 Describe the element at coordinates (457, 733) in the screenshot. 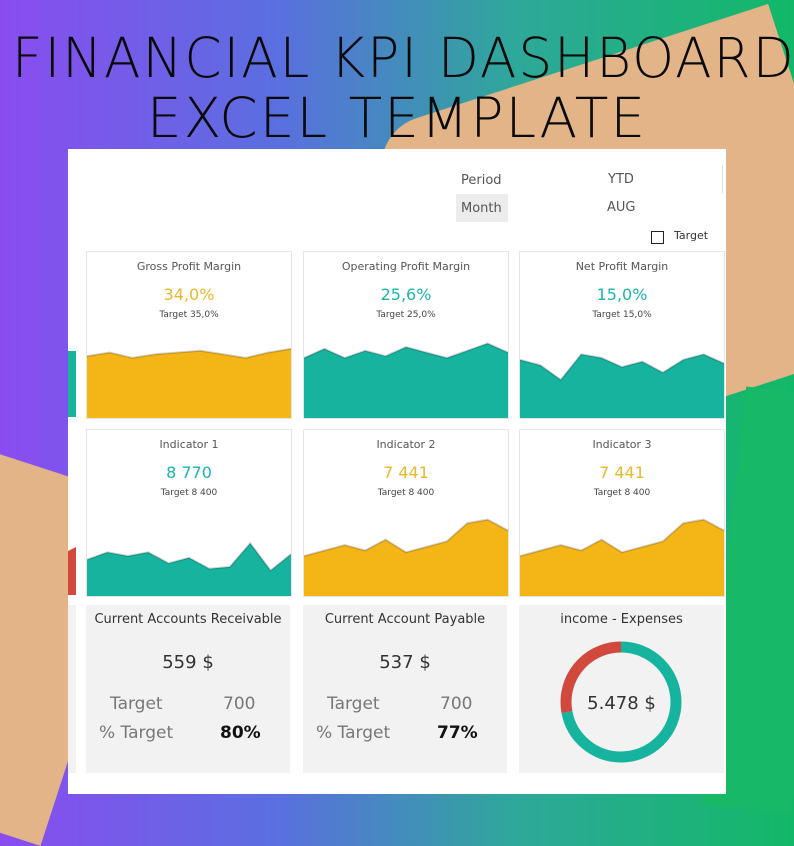

I see `pct-target-value: 77%` at that location.